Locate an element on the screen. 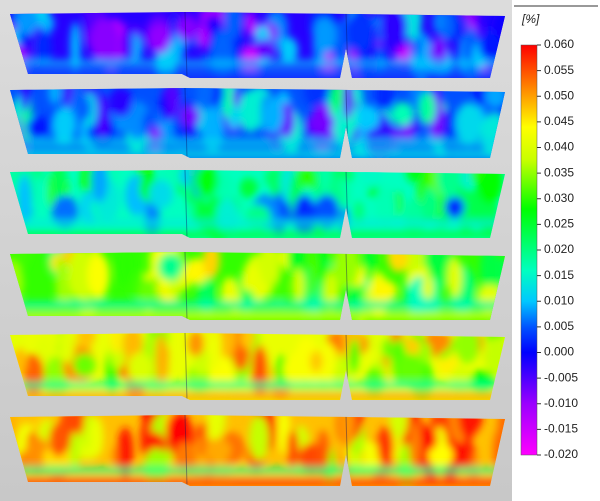 The image size is (600, 501). tick-label: 0.020 is located at coordinates (559, 249).